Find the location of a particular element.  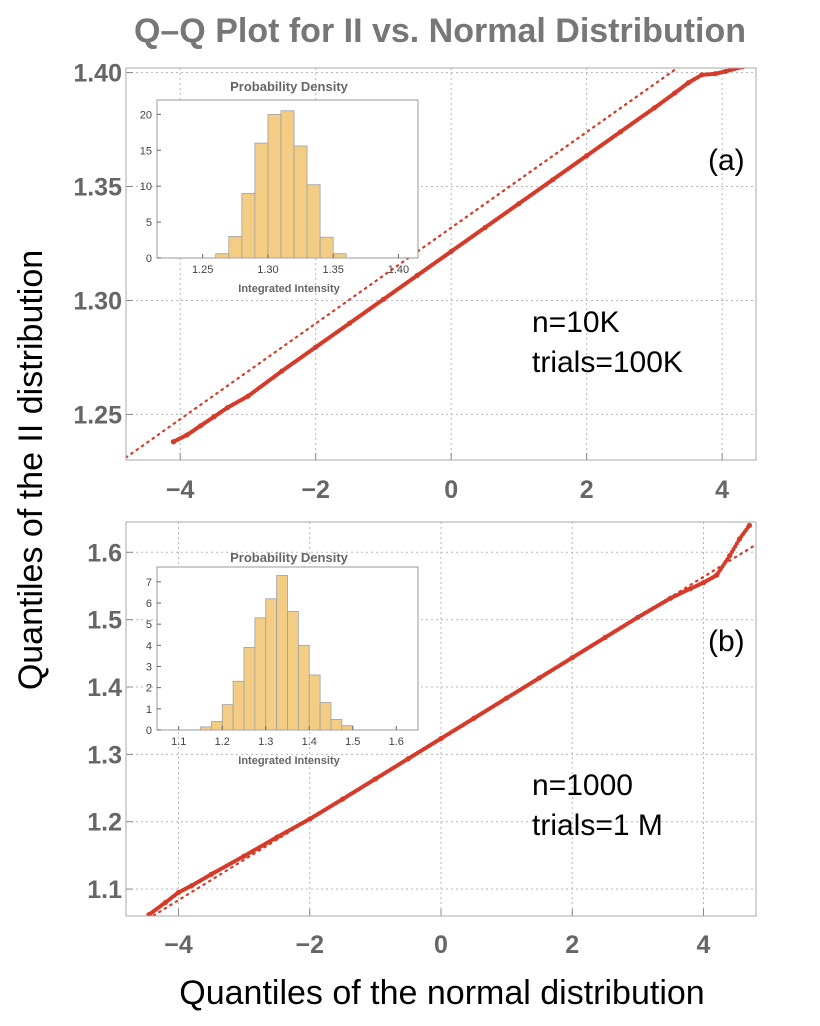

y-axis-label: Quantiles of the II distribution is located at coordinates (31, 470).